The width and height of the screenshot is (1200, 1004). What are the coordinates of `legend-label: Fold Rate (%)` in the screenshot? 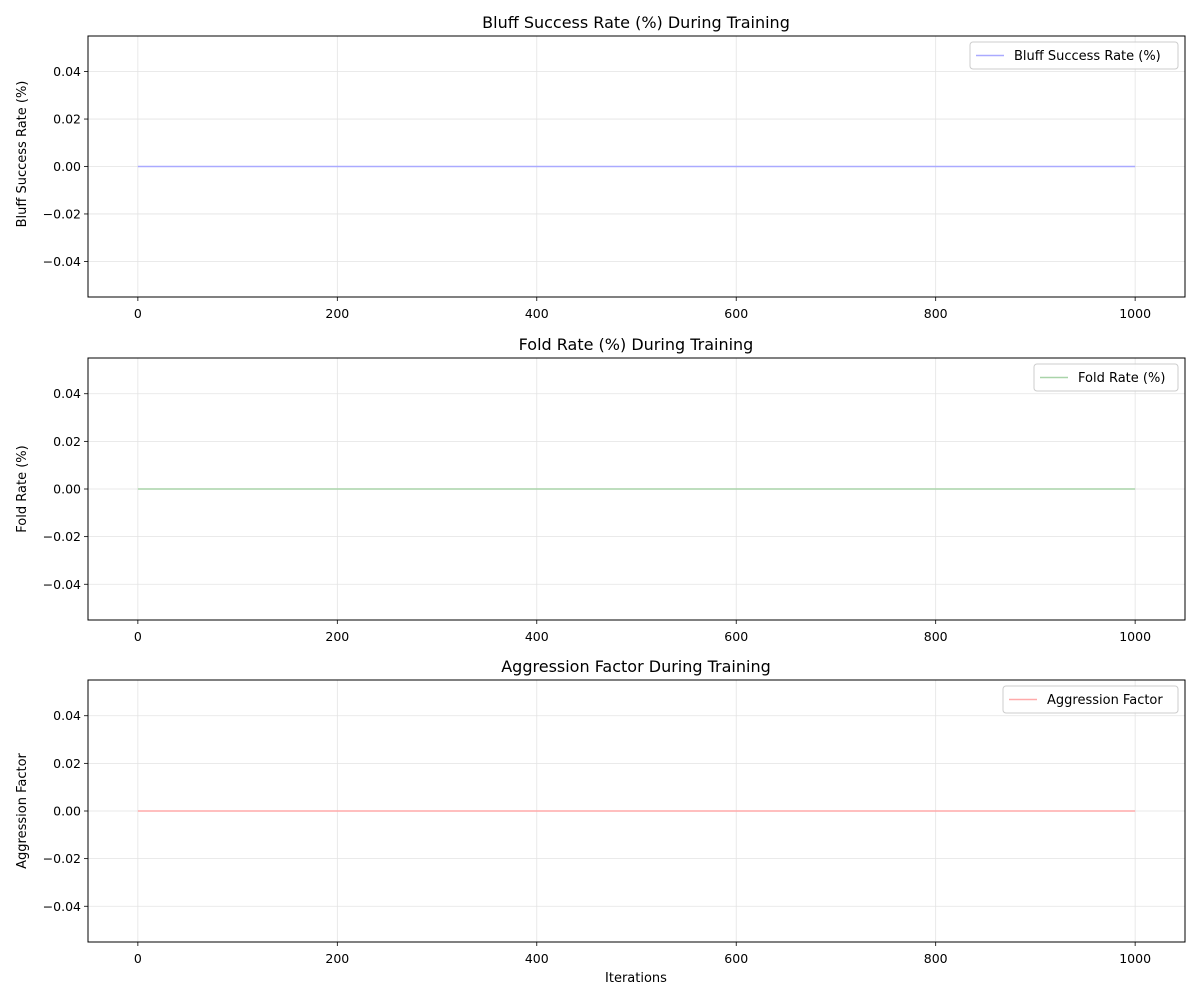 It's located at (1121, 378).